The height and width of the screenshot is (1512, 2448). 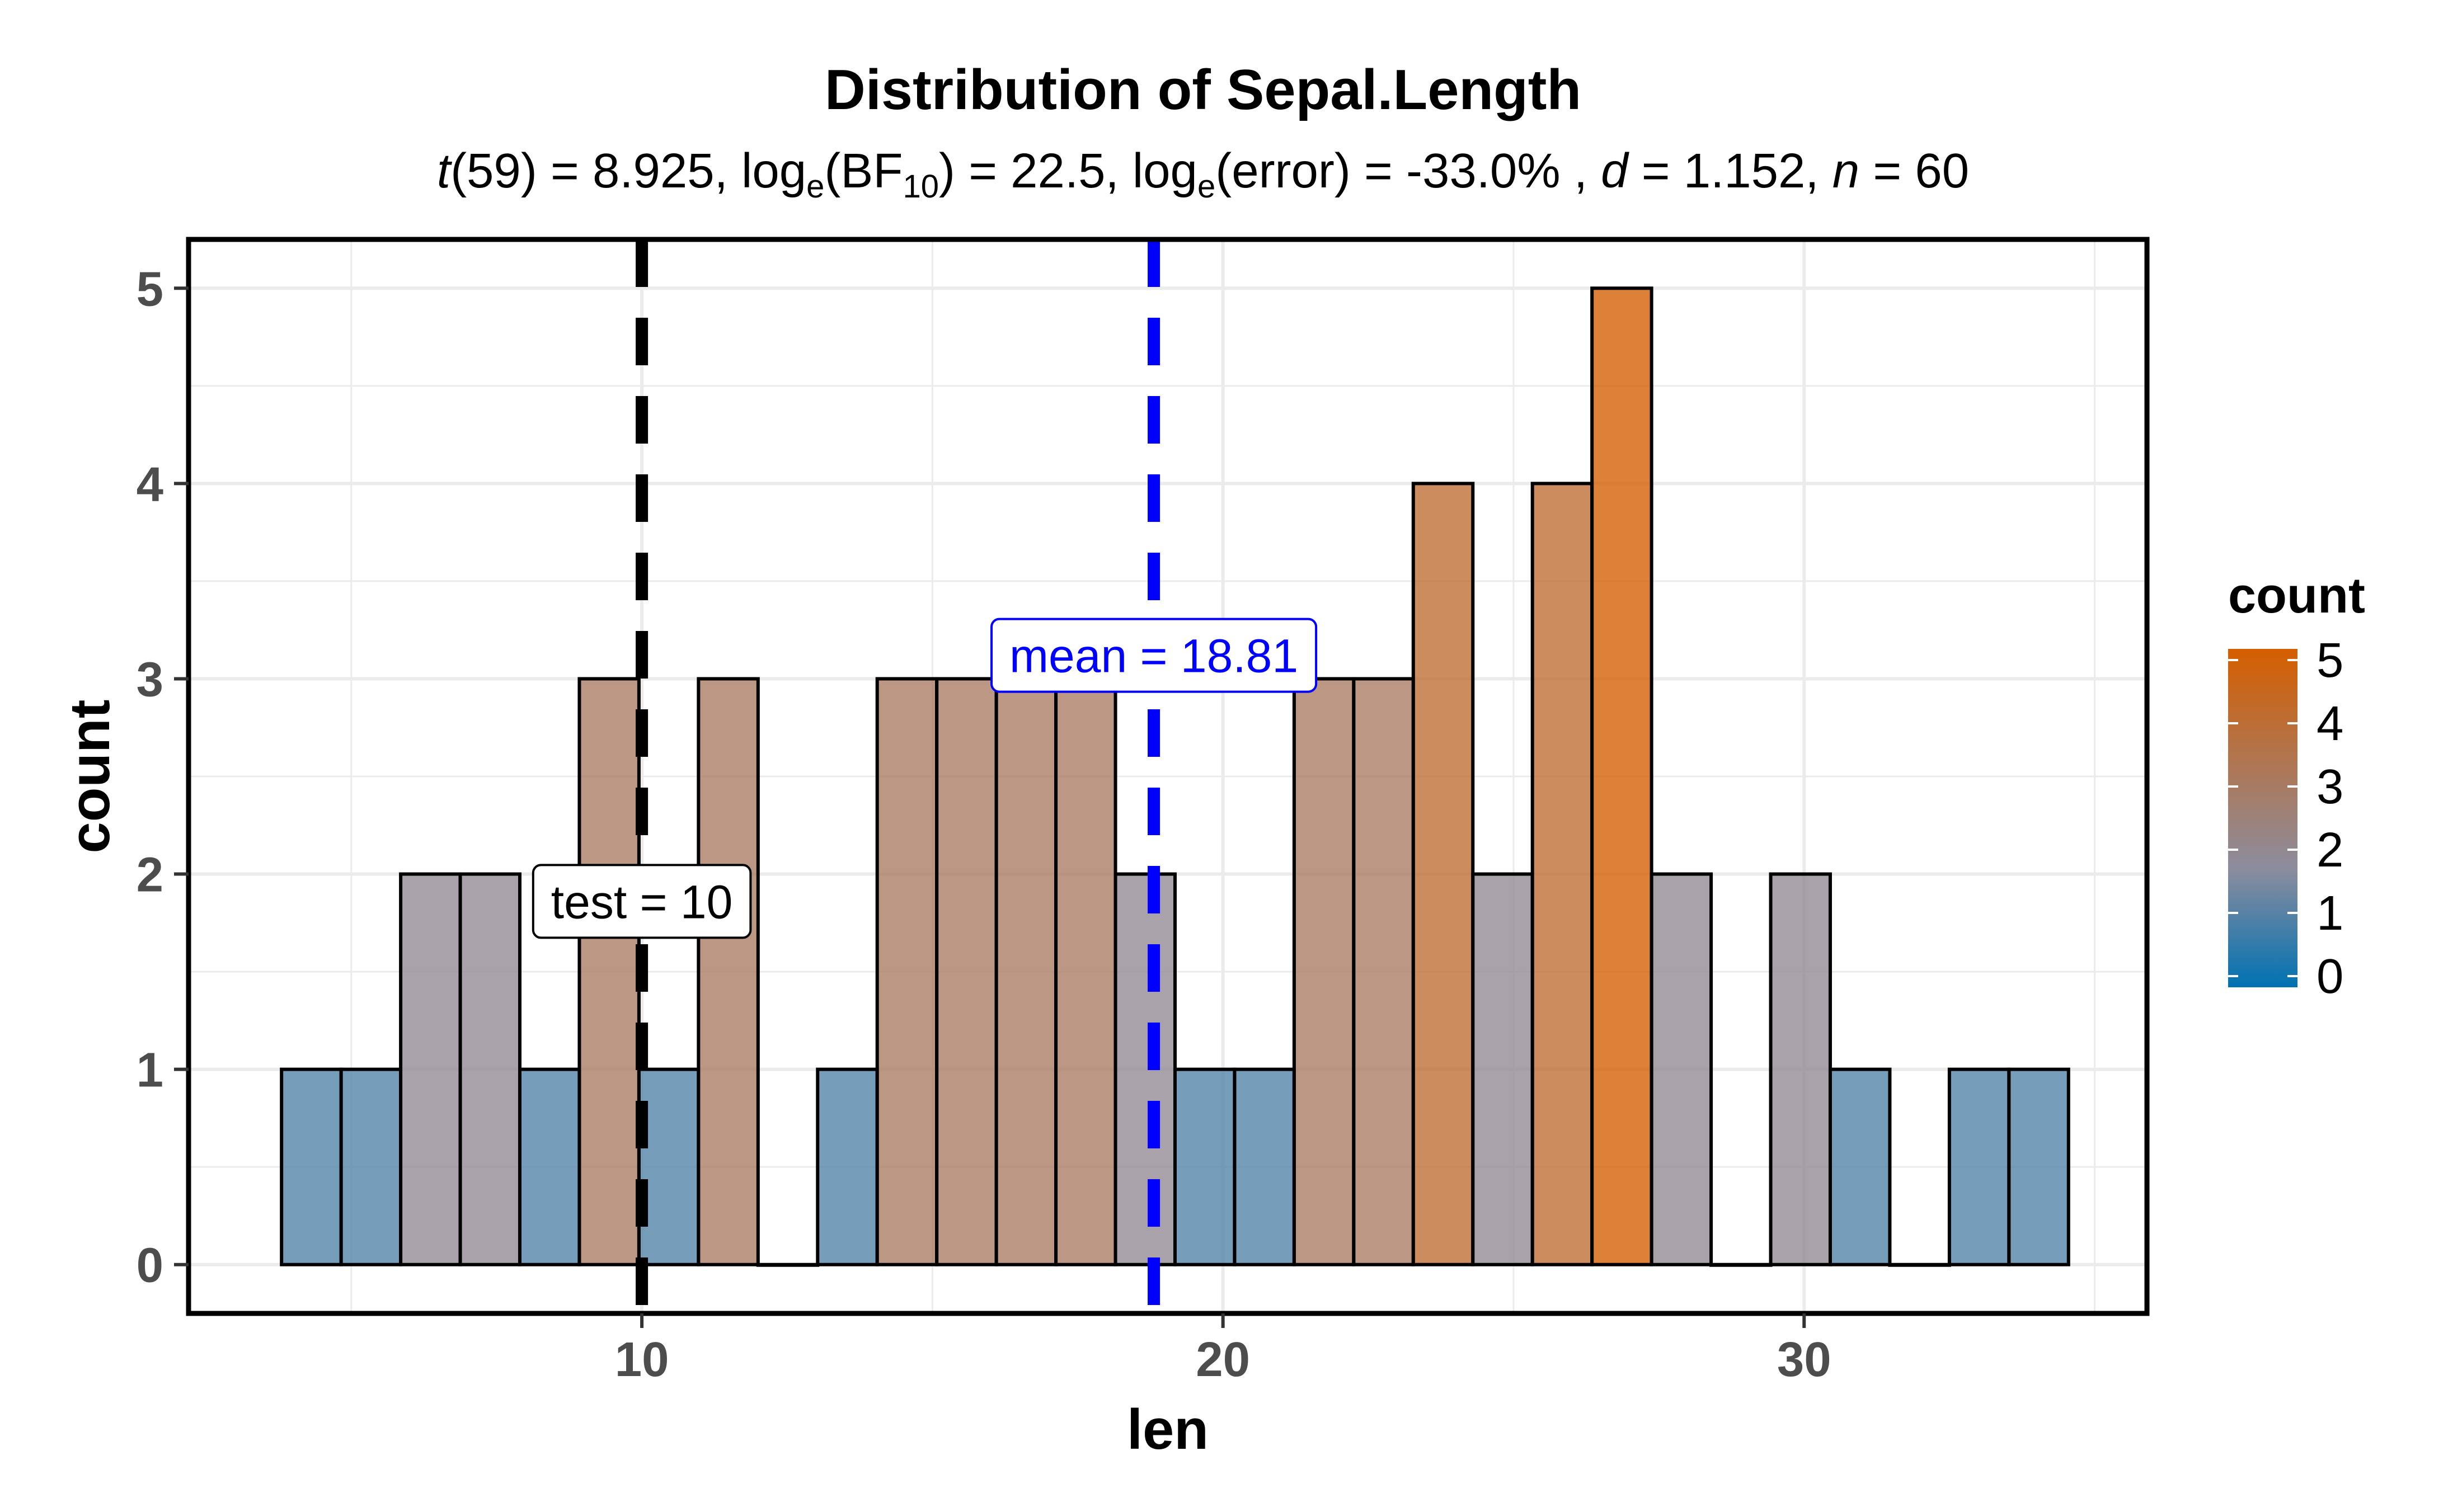 What do you see at coordinates (1203, 90) in the screenshot?
I see `chart-title: Distribution of Sepal.Length` at bounding box center [1203, 90].